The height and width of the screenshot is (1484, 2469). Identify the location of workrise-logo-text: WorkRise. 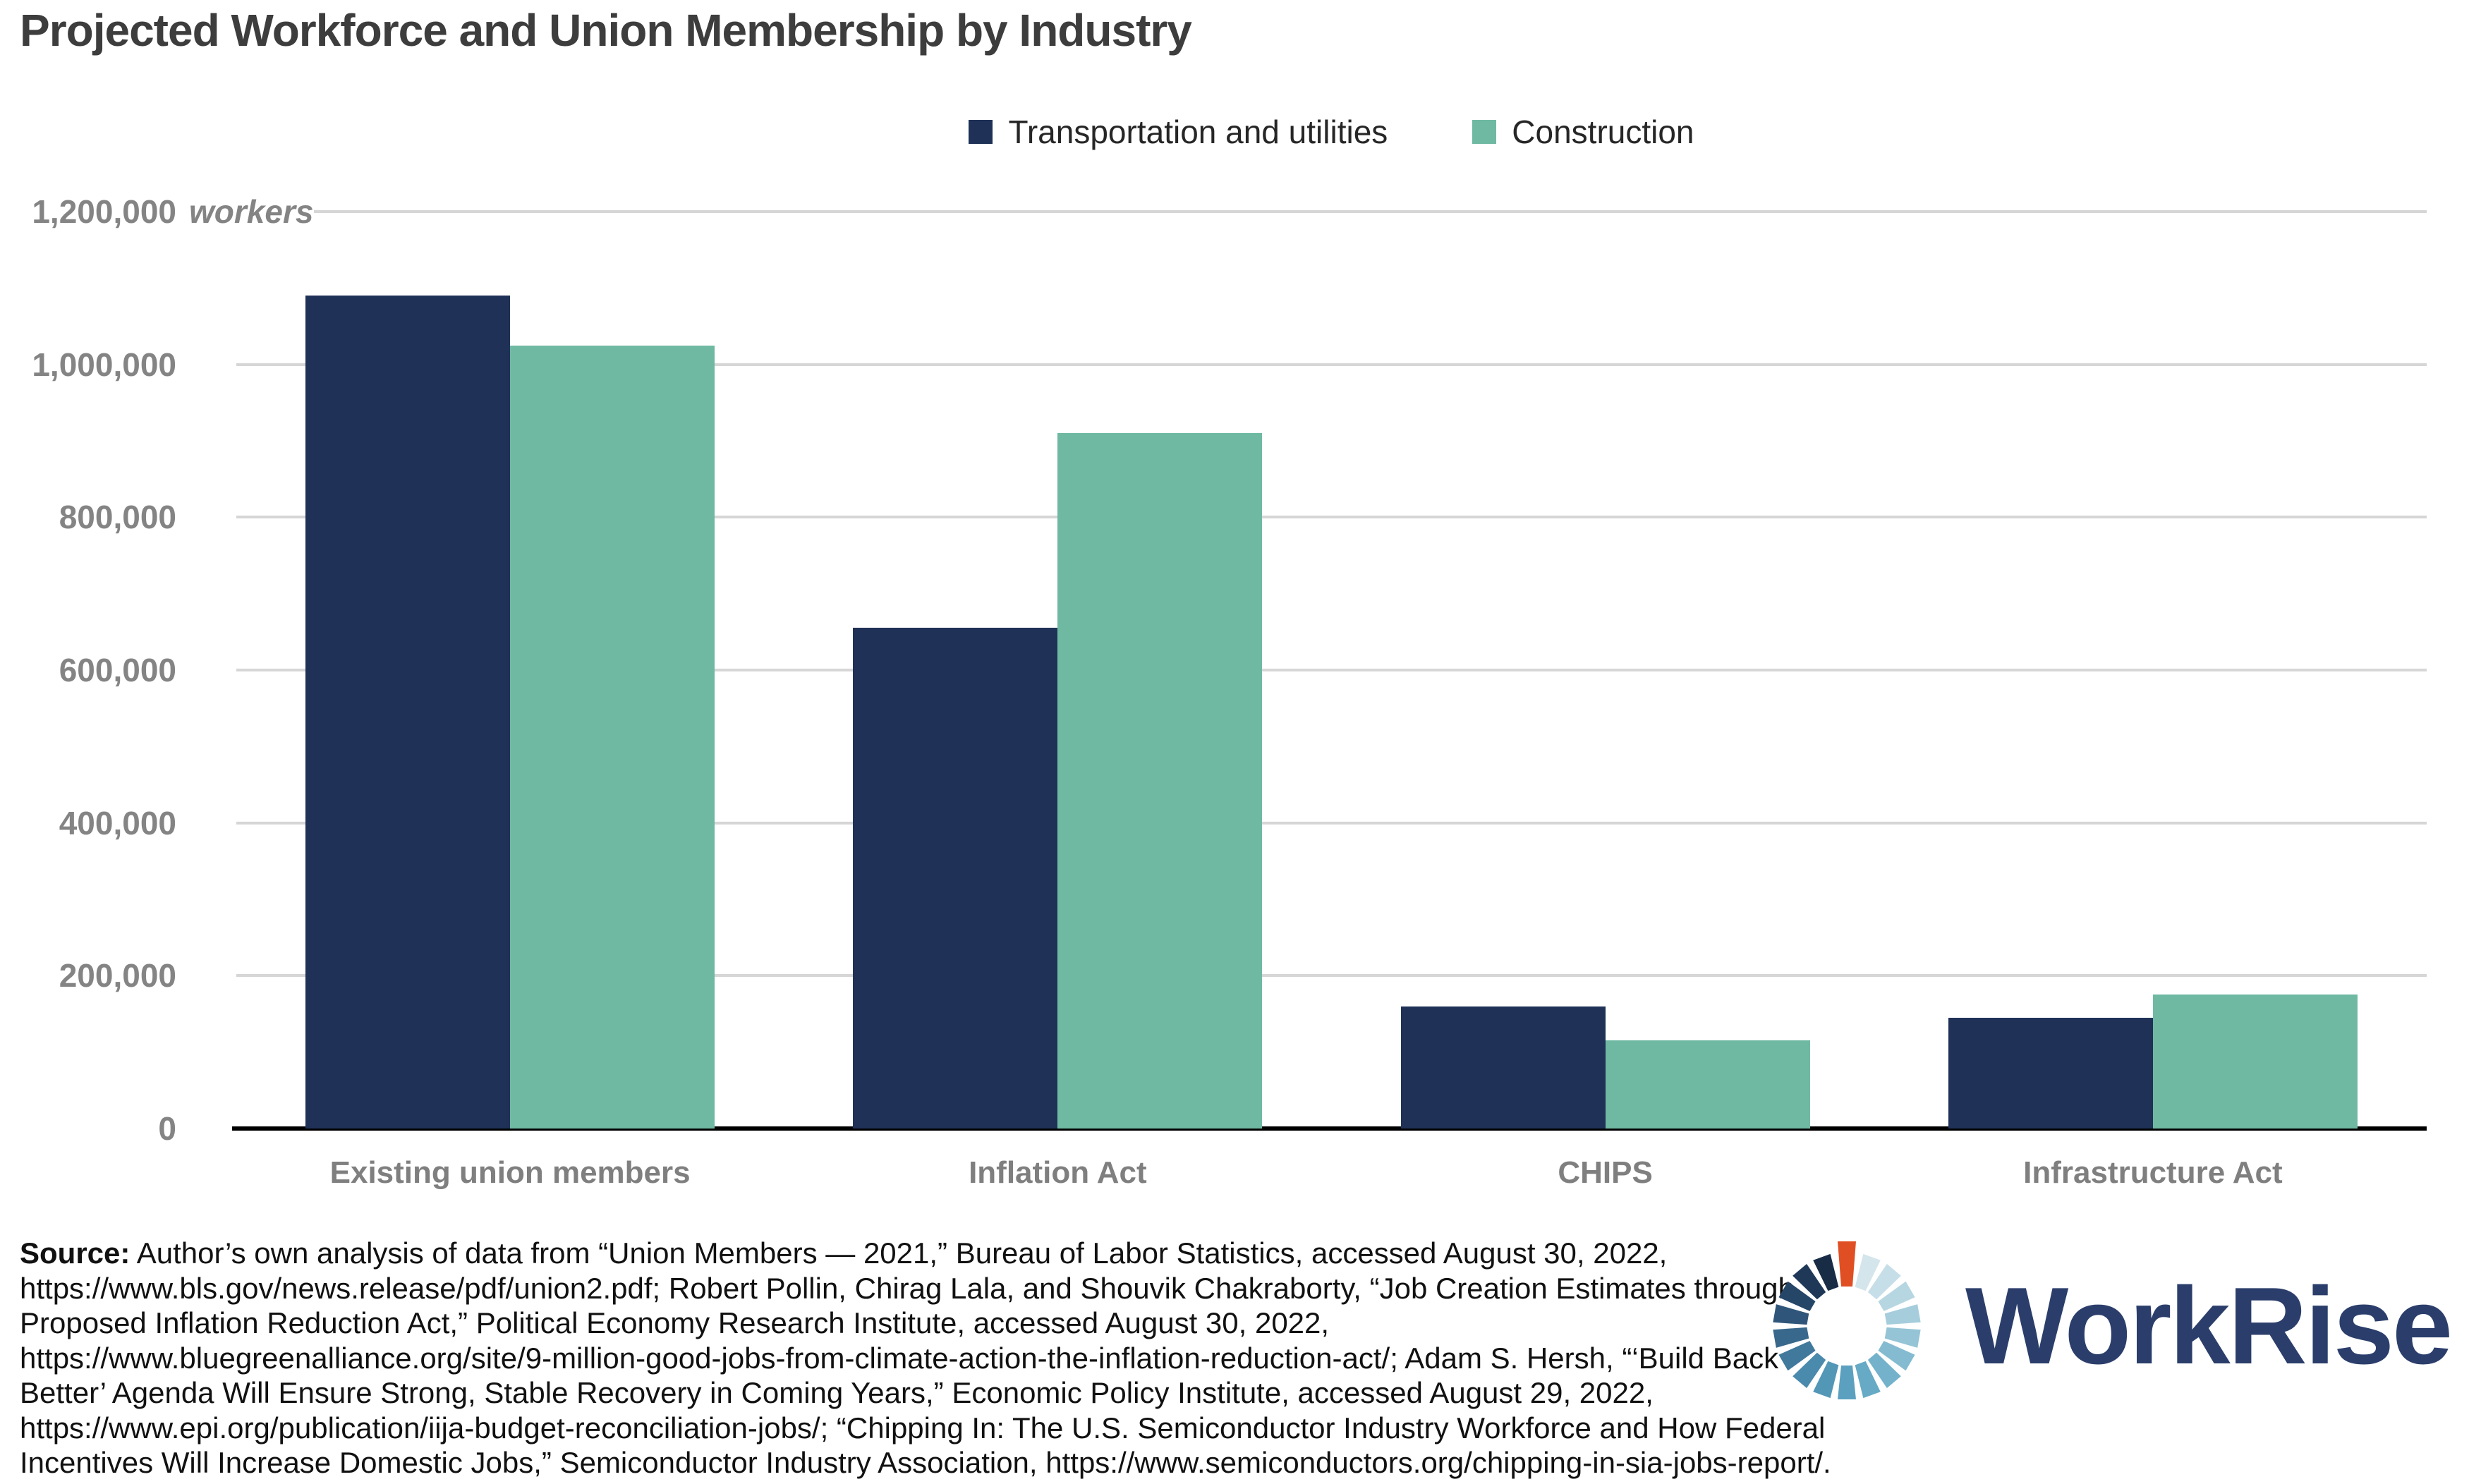
(2209, 1326).